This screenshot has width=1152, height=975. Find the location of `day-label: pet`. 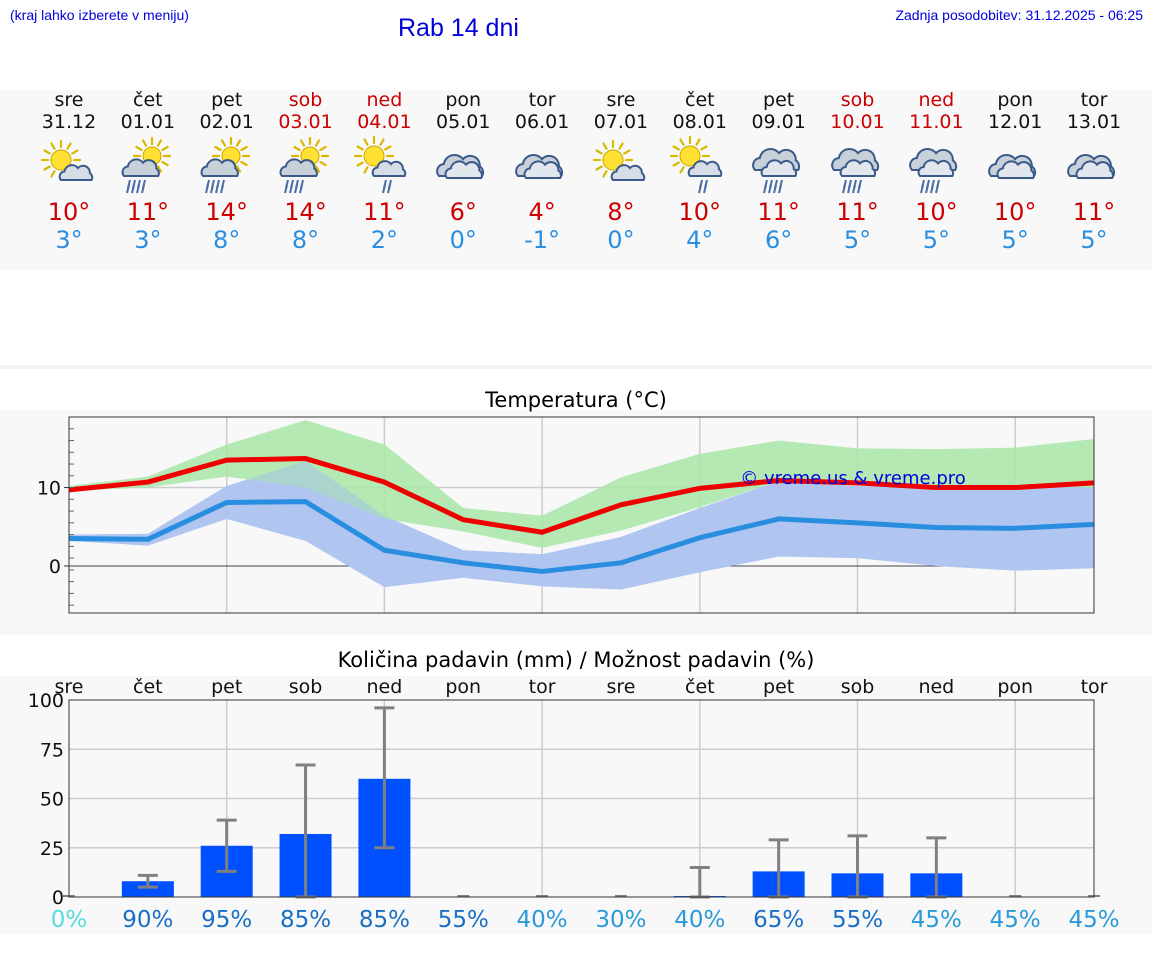

day-label: pet is located at coordinates (778, 687).